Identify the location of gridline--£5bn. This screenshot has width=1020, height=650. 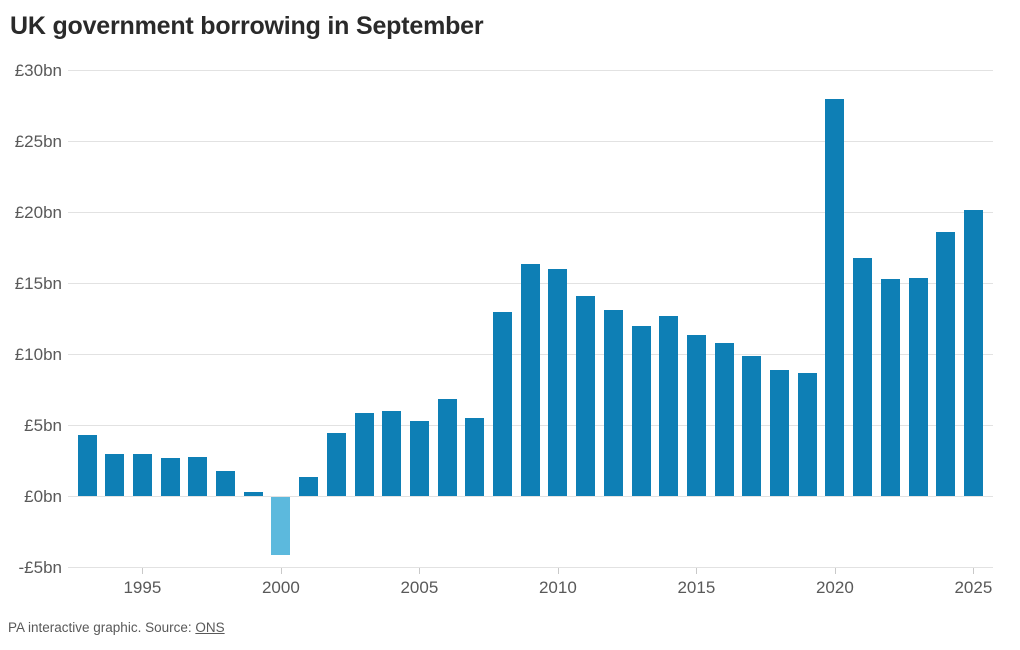
(530, 567).